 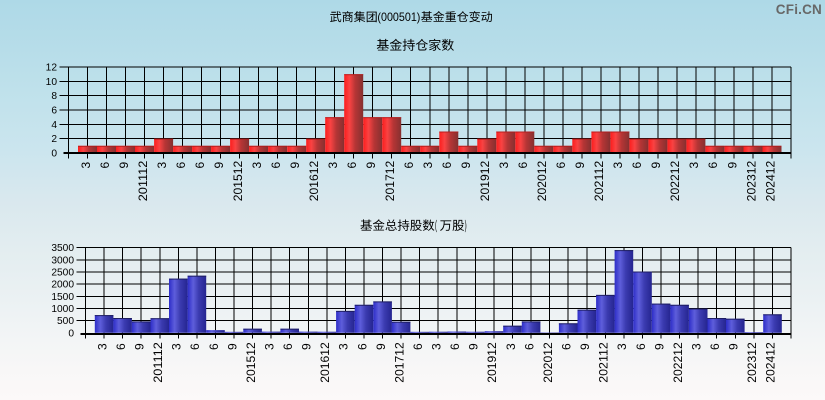 What do you see at coordinates (799, 9) in the screenshot?
I see `svg-text: CFi.CN` at bounding box center [799, 9].